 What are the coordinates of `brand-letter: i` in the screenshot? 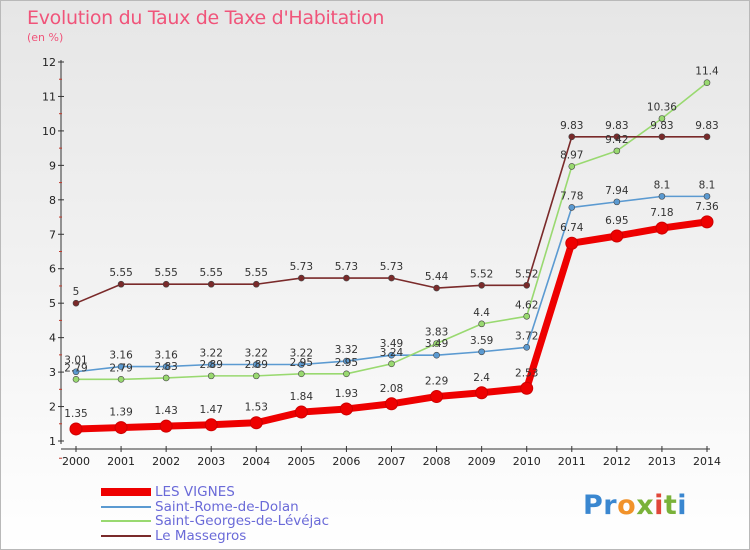 It's located at (682, 505).